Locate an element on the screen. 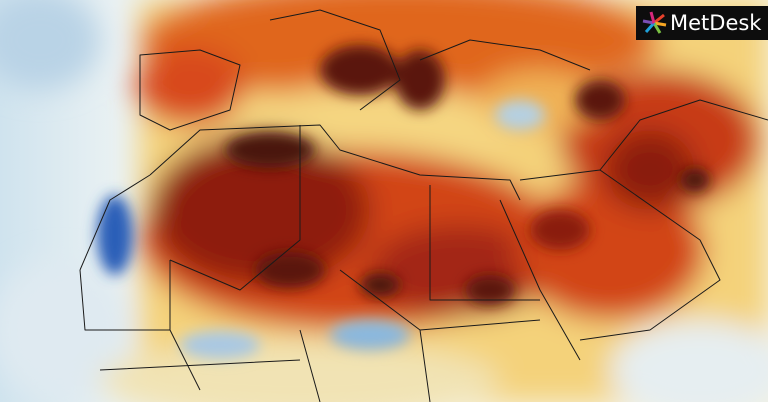  logo-icon is located at coordinates (654, 22).